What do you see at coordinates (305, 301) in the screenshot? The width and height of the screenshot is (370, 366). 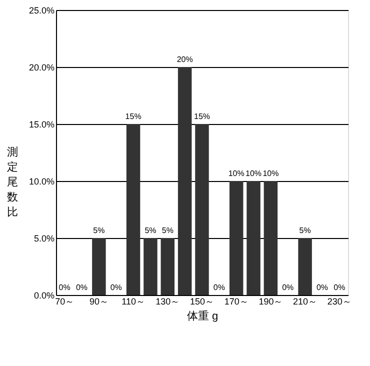 I see `x-tick-label: 210～` at bounding box center [305, 301].